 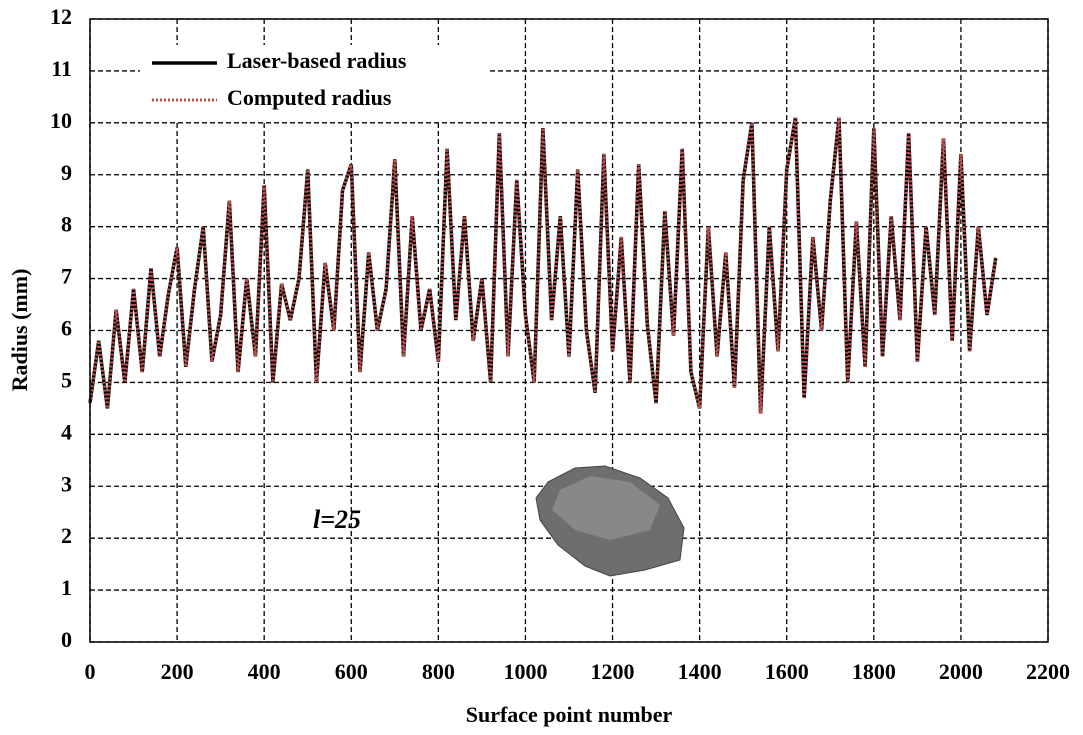 What do you see at coordinates (66, 172) in the screenshot?
I see `y-tick-label: 9` at bounding box center [66, 172].